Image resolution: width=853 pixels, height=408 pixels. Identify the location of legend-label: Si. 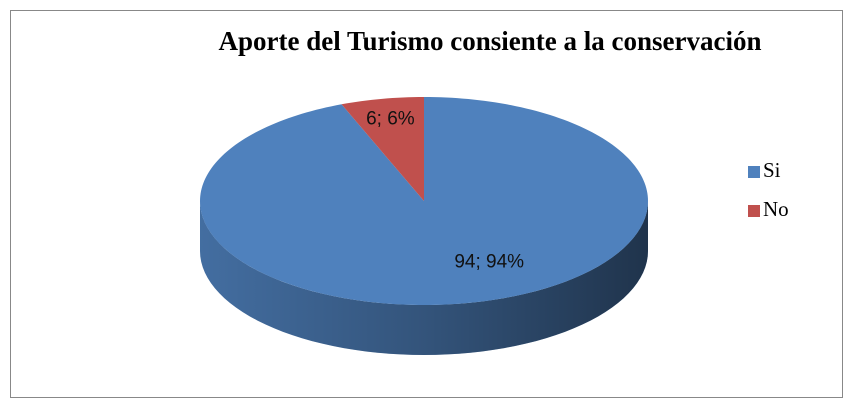
(772, 170).